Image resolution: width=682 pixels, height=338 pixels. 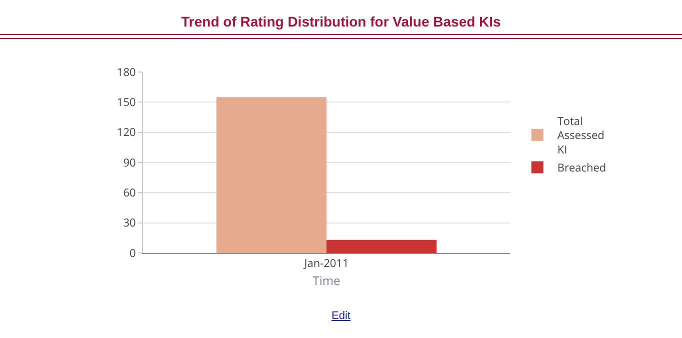 What do you see at coordinates (580, 136) in the screenshot?
I see `legend-label: Total Assessed KI` at bounding box center [580, 136].